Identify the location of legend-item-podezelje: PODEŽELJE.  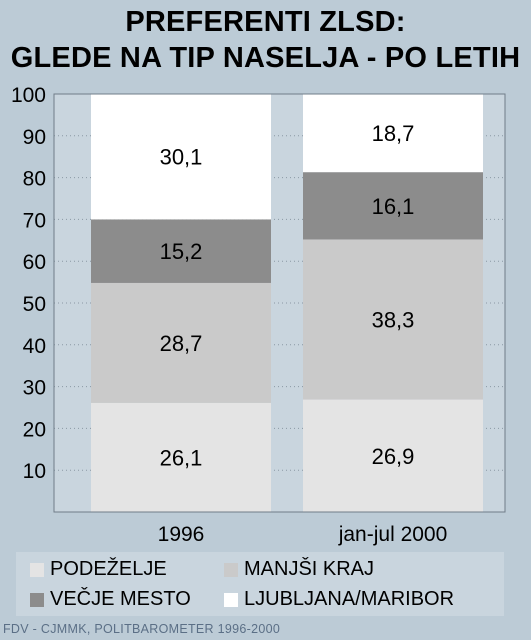
(98, 569).